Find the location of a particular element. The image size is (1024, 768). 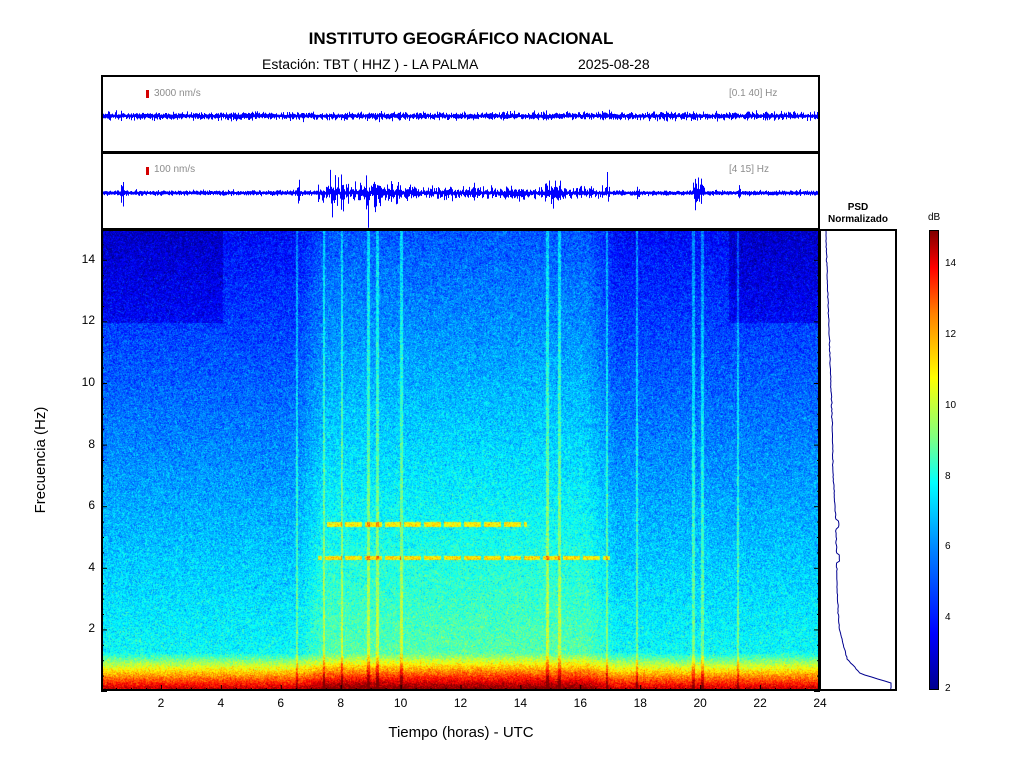

y-axis-label: Frecuencia (Hz) is located at coordinates (40, 460).